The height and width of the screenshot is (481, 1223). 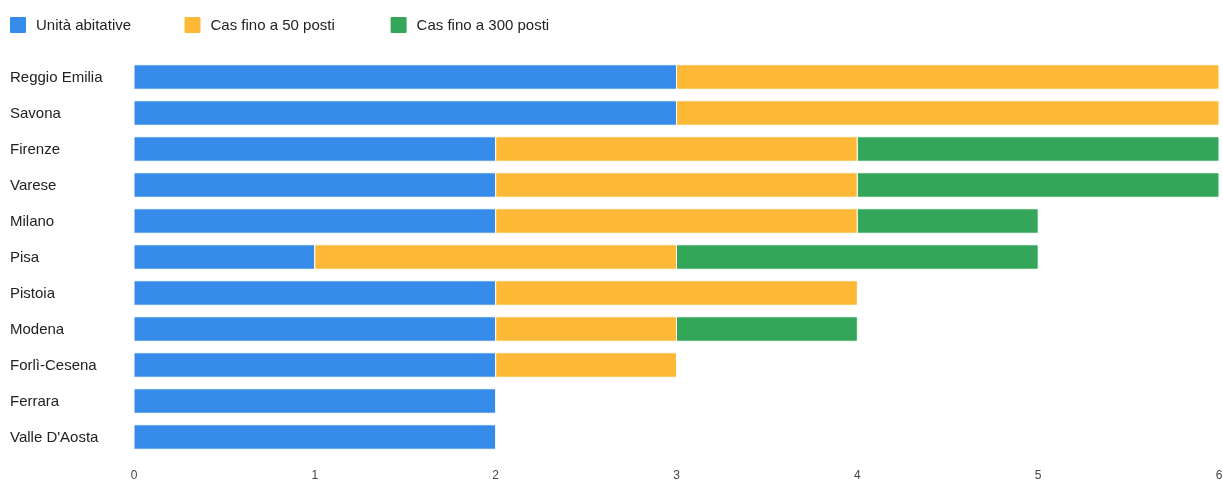 What do you see at coordinates (272, 24) in the screenshot?
I see `legend-label: Cas fino a 50 posti` at bounding box center [272, 24].